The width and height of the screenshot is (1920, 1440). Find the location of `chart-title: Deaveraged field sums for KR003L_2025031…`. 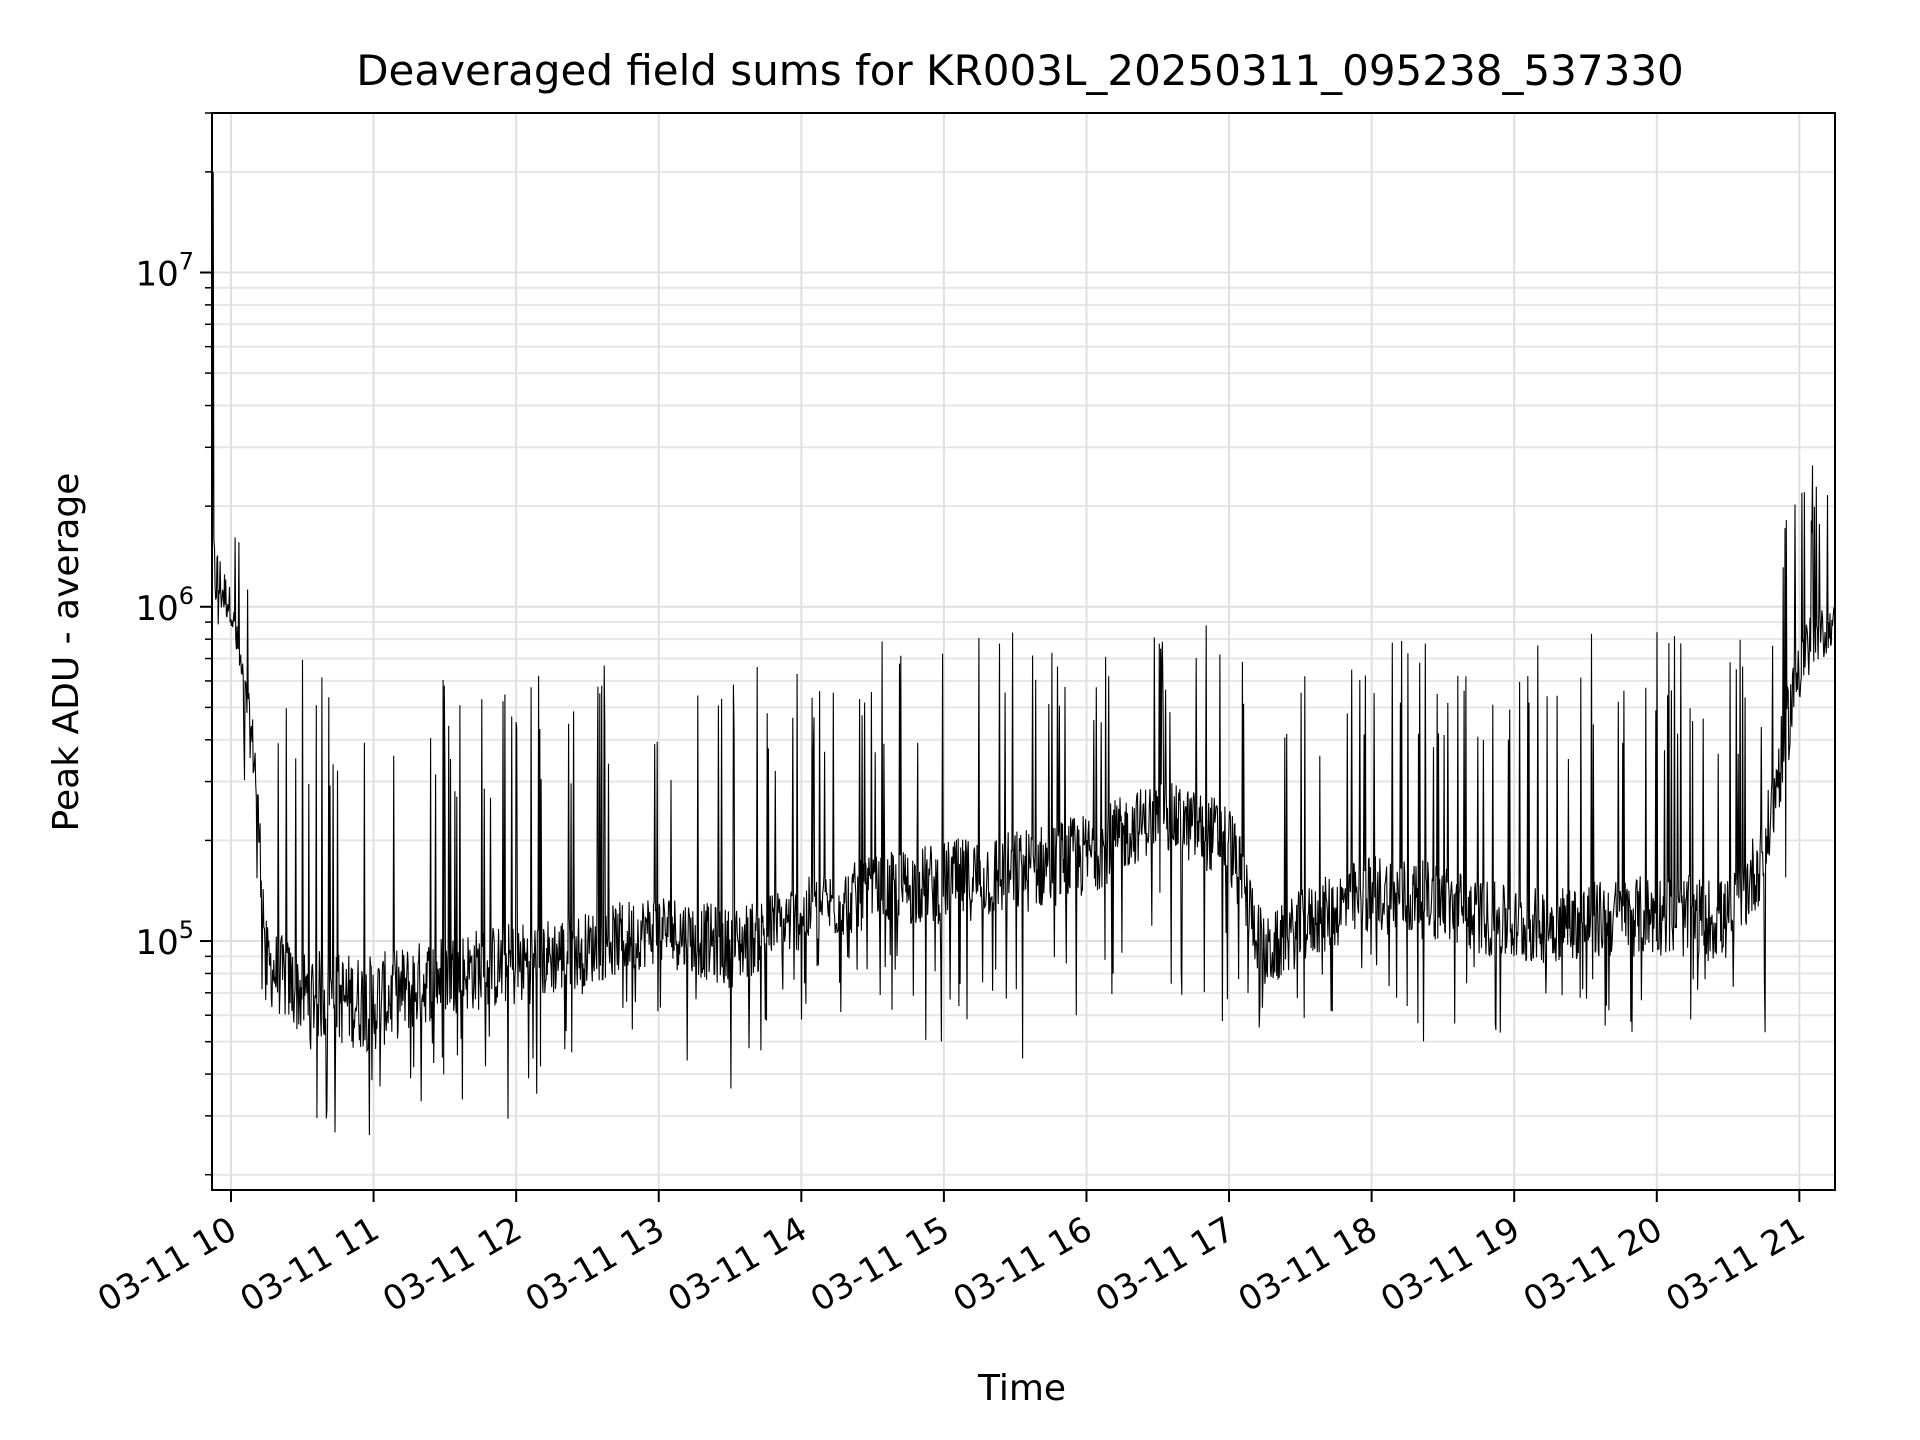

chart-title: Deaveraged field sums for KR003L_2025031… is located at coordinates (1020, 70).